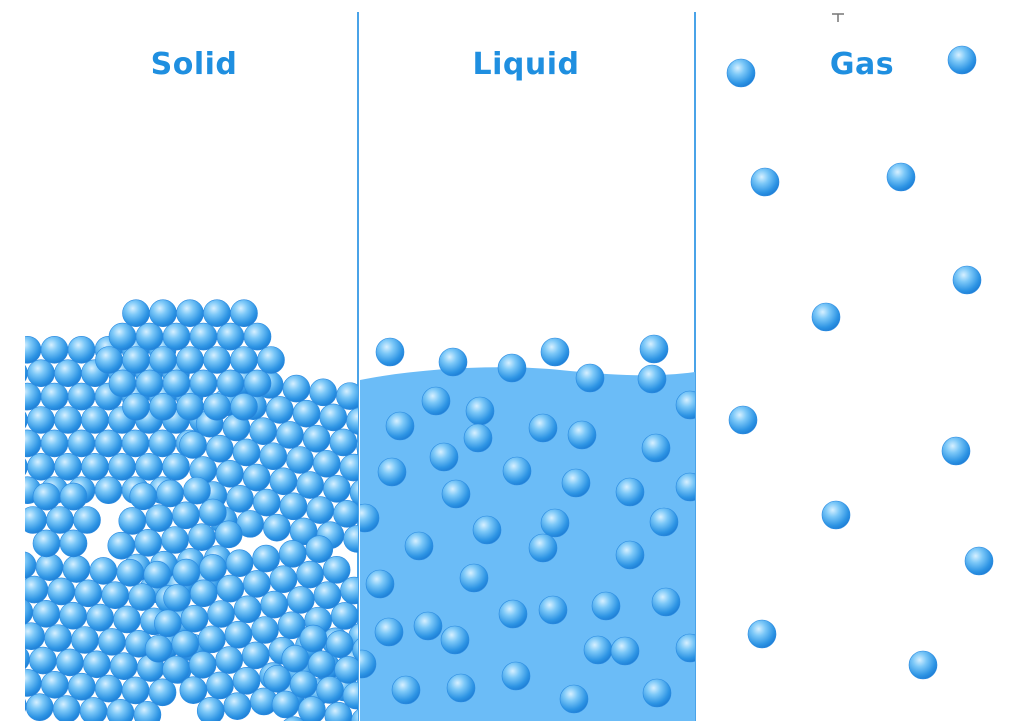  I want to click on cursor-mark-icon, so click(838, 17).